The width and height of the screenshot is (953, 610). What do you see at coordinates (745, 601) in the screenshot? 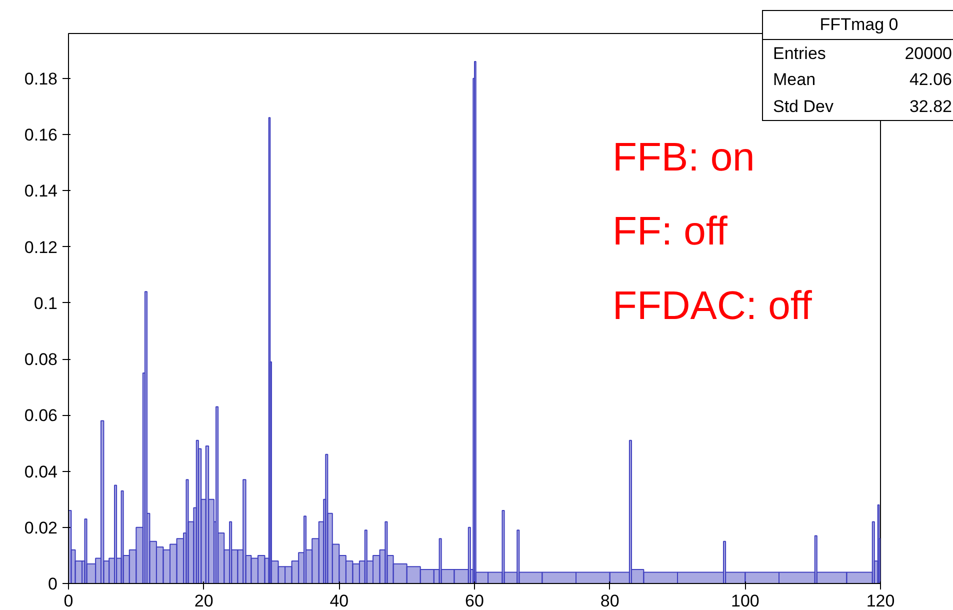
I see `x-tick-label: 100` at bounding box center [745, 601].